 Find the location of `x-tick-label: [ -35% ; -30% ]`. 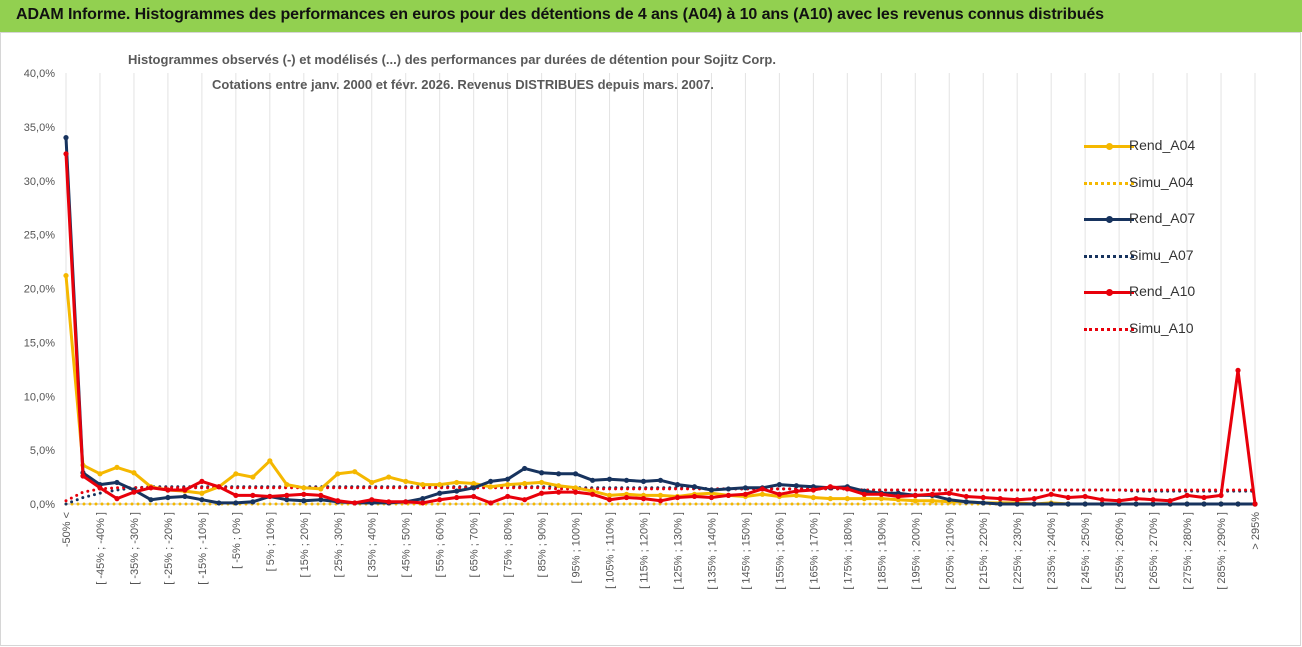

x-tick-label: [ -35% ; -30% ] is located at coordinates (135, 548).